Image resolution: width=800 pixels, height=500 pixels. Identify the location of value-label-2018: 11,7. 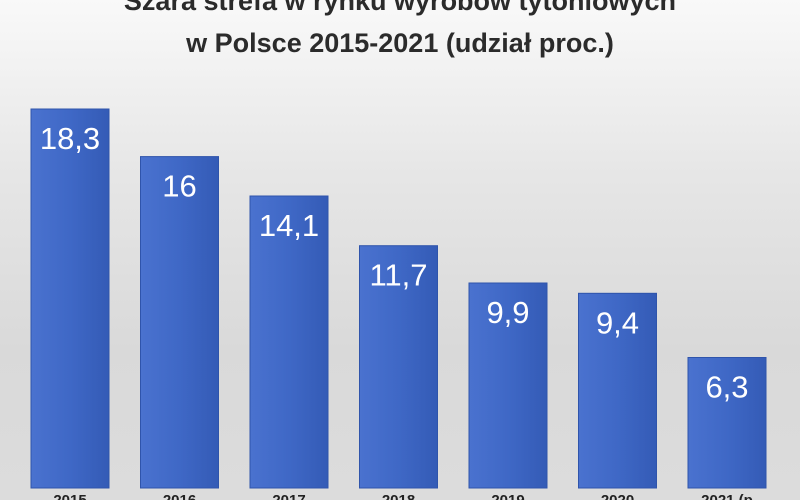
(398, 275).